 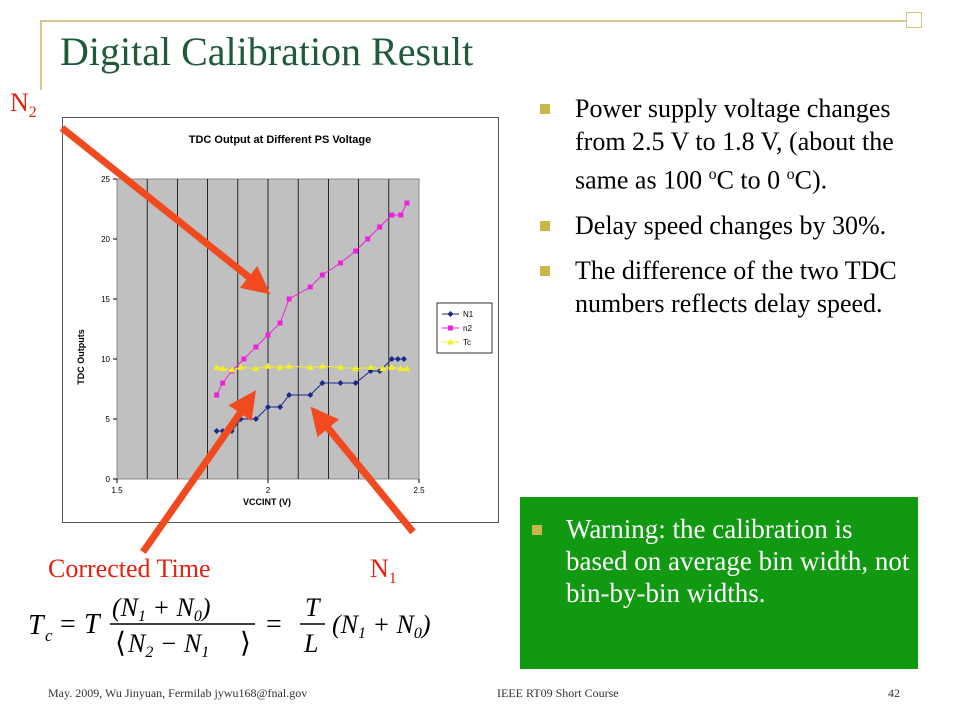 I want to click on y-tick-label: 20, so click(x=105, y=239).